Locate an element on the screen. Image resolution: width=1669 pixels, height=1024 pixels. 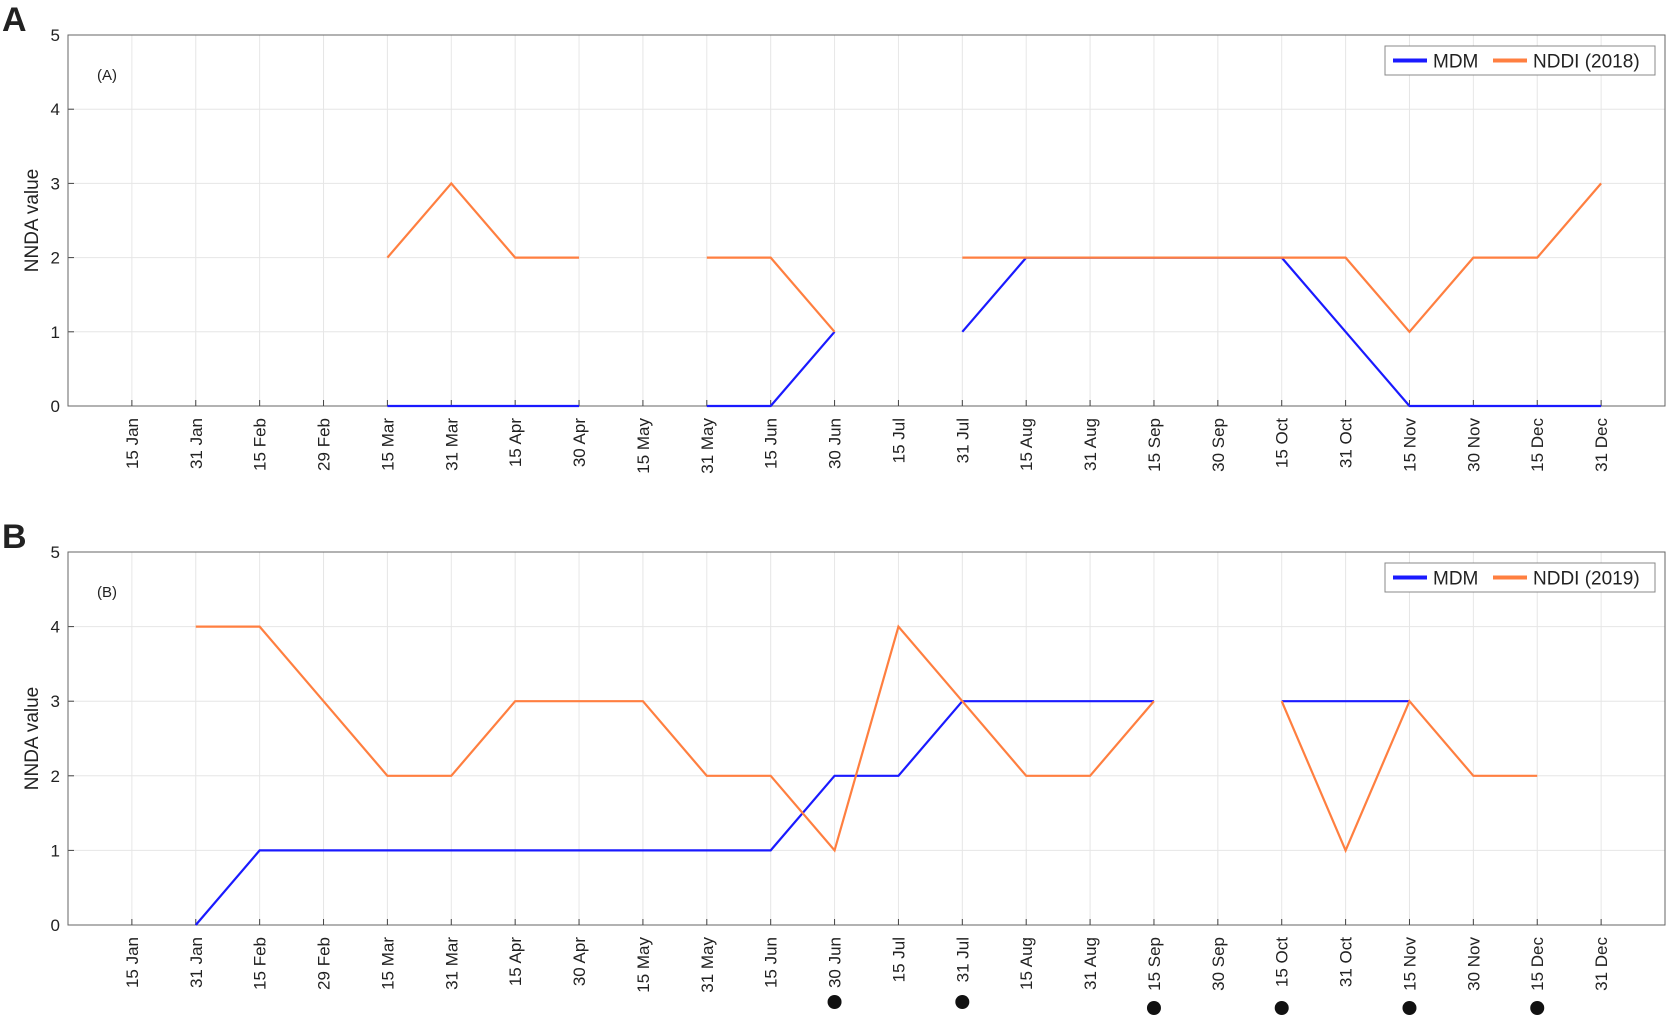
panel-label: B is located at coordinates (14, 537).